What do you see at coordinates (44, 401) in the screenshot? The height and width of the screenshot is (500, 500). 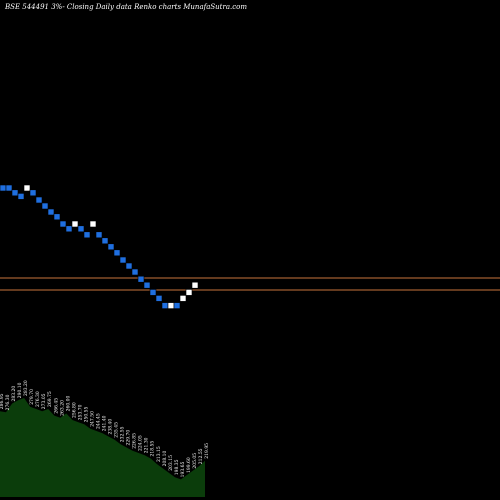 I see `volume-label: 273.05` at bounding box center [44, 401].